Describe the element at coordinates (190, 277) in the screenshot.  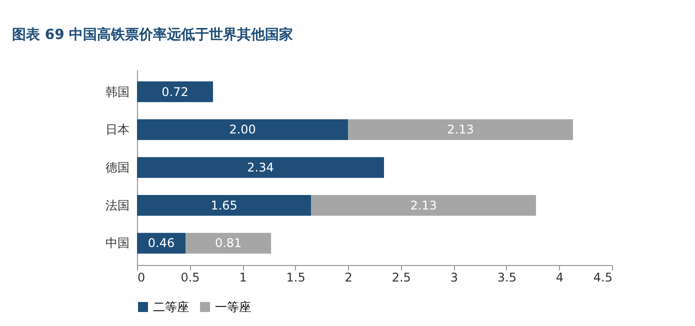
I see `x-tick-label: 0.5` at that location.